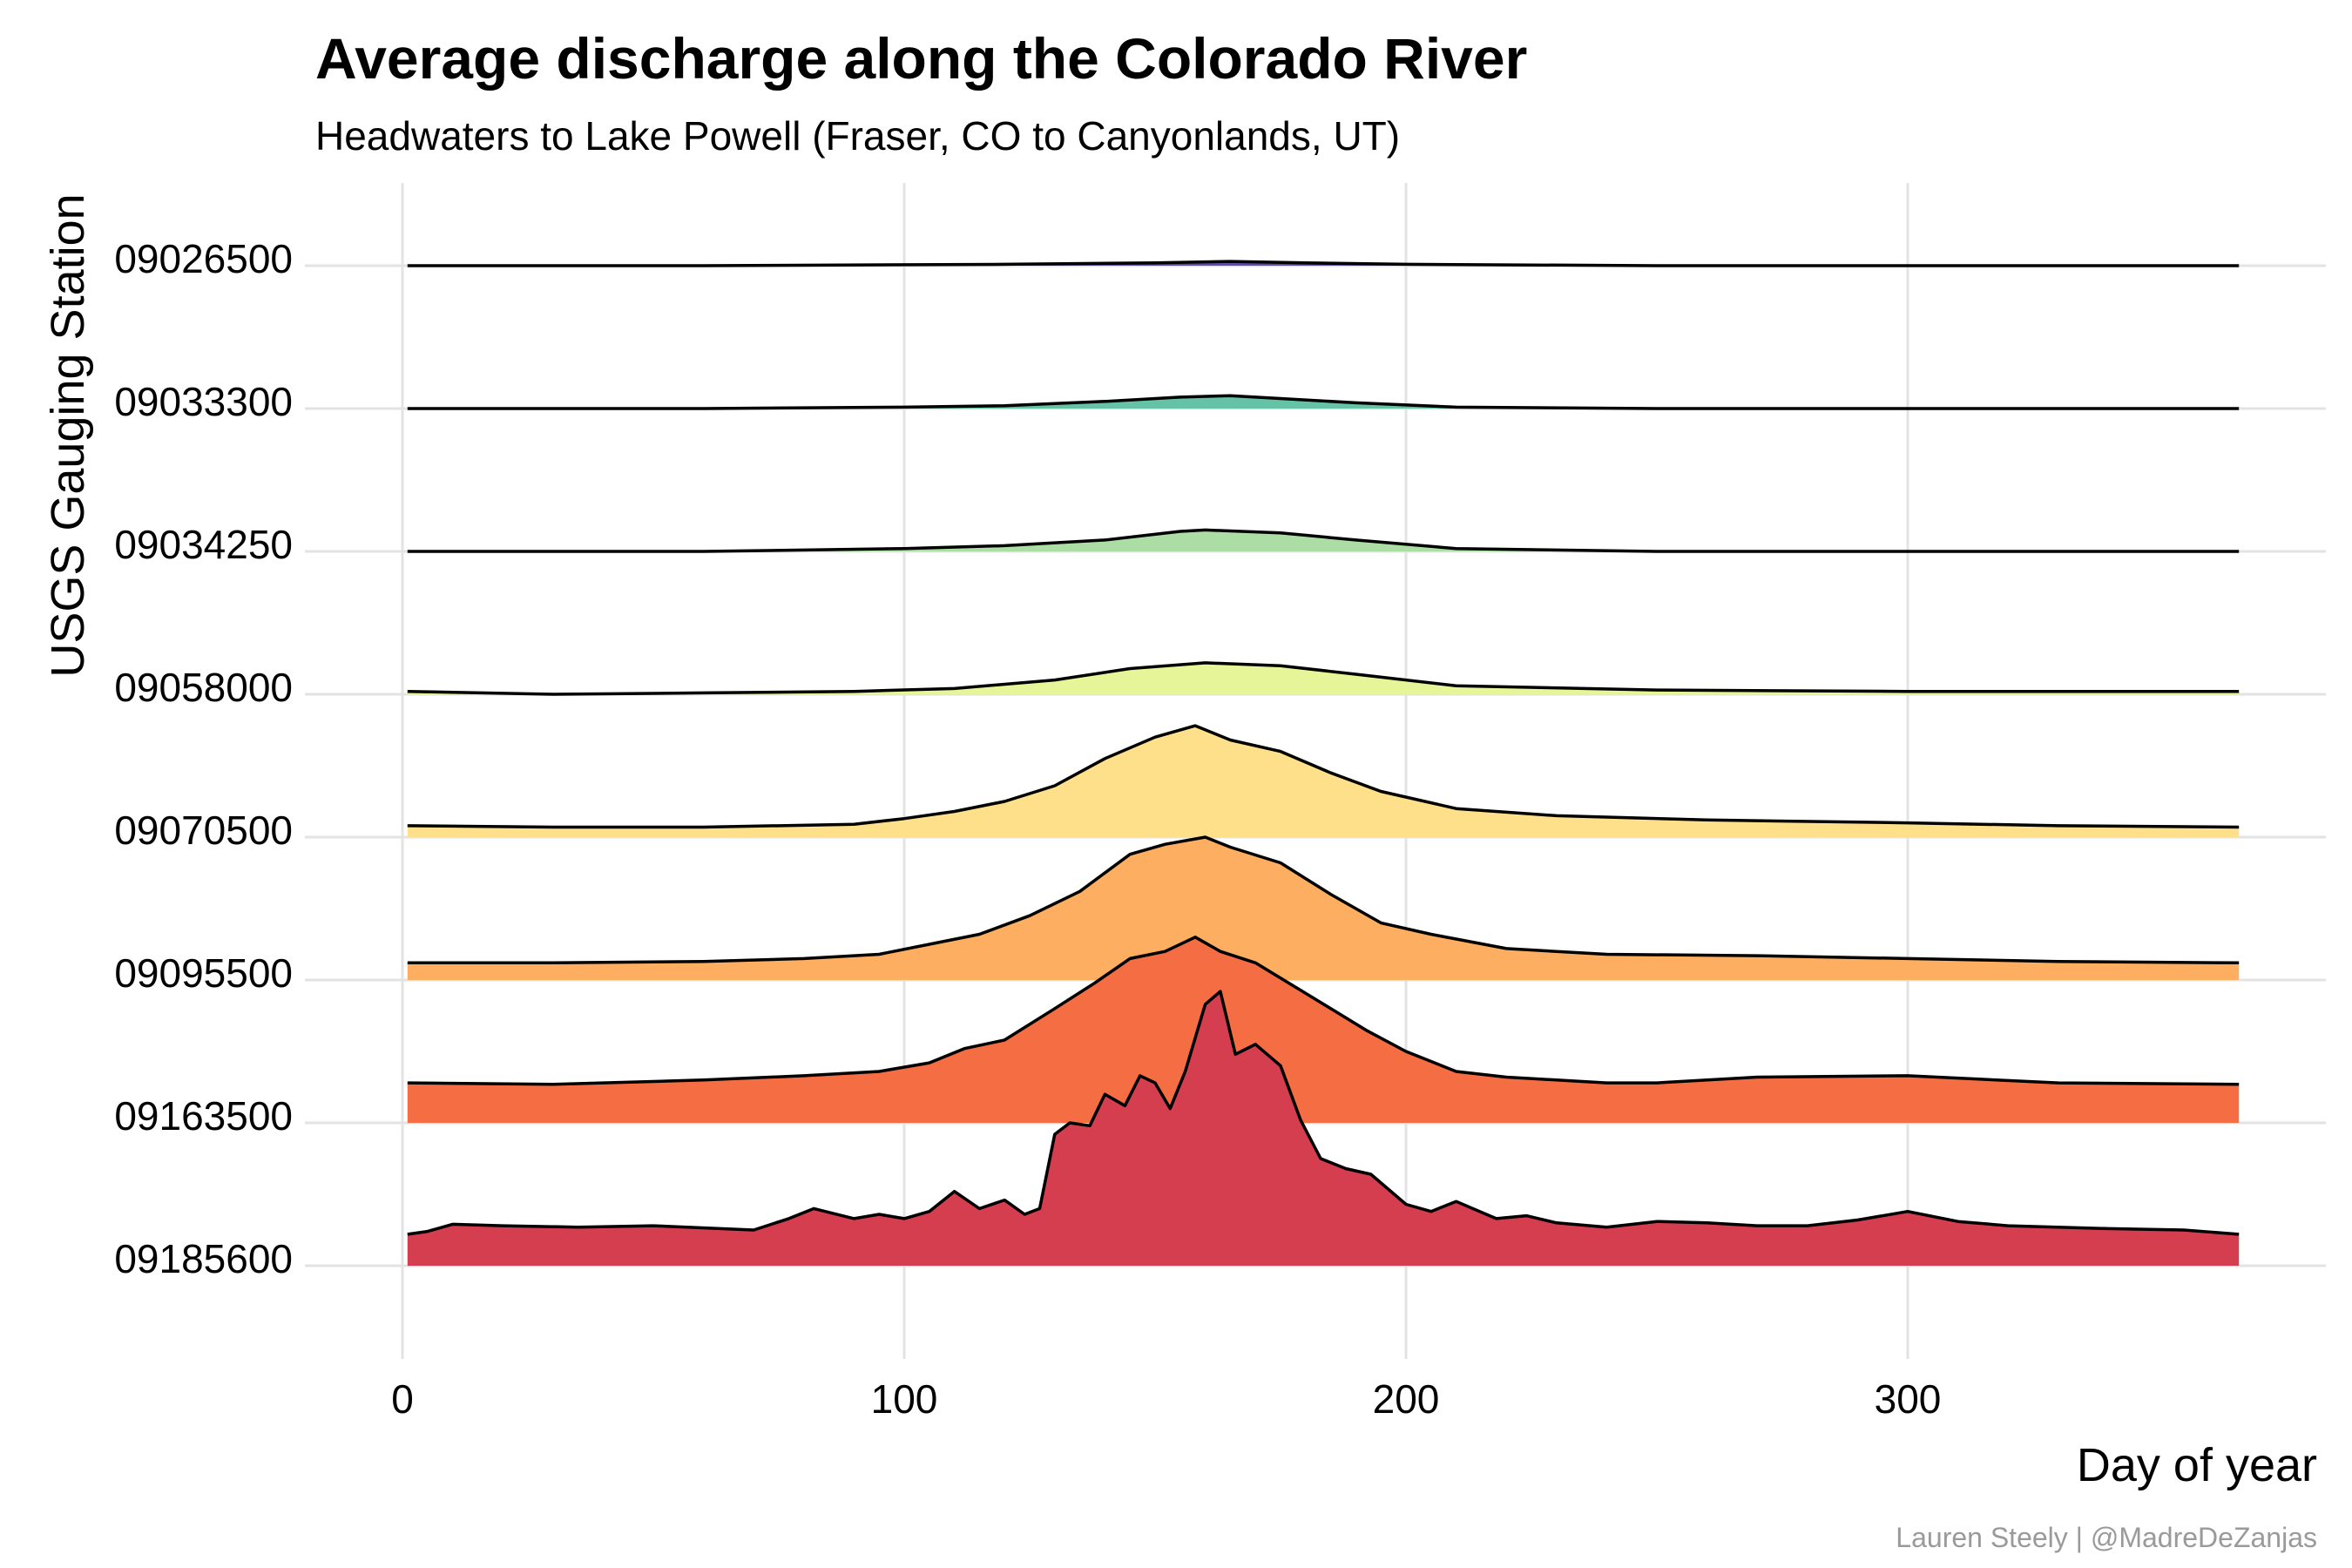 This screenshot has height=1568, width=2352. I want to click on station-label: 09095500, so click(204, 973).